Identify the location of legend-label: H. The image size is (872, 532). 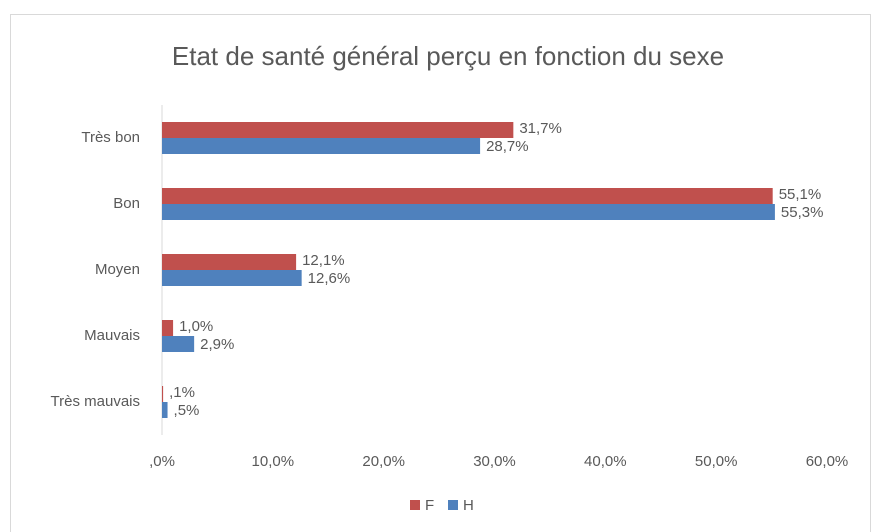
(468, 505).